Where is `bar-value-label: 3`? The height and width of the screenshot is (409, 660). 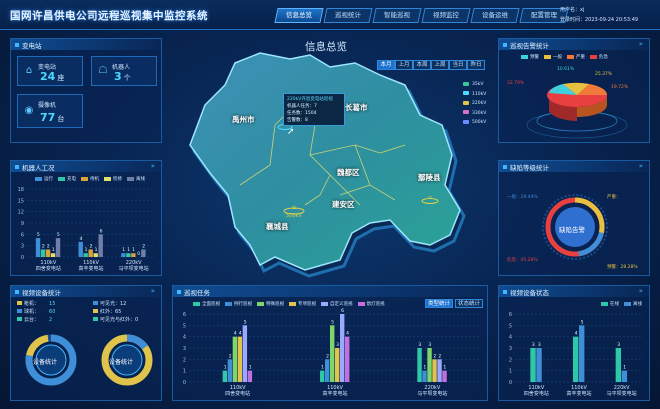 bar-value-label: 3 is located at coordinates (533, 345).